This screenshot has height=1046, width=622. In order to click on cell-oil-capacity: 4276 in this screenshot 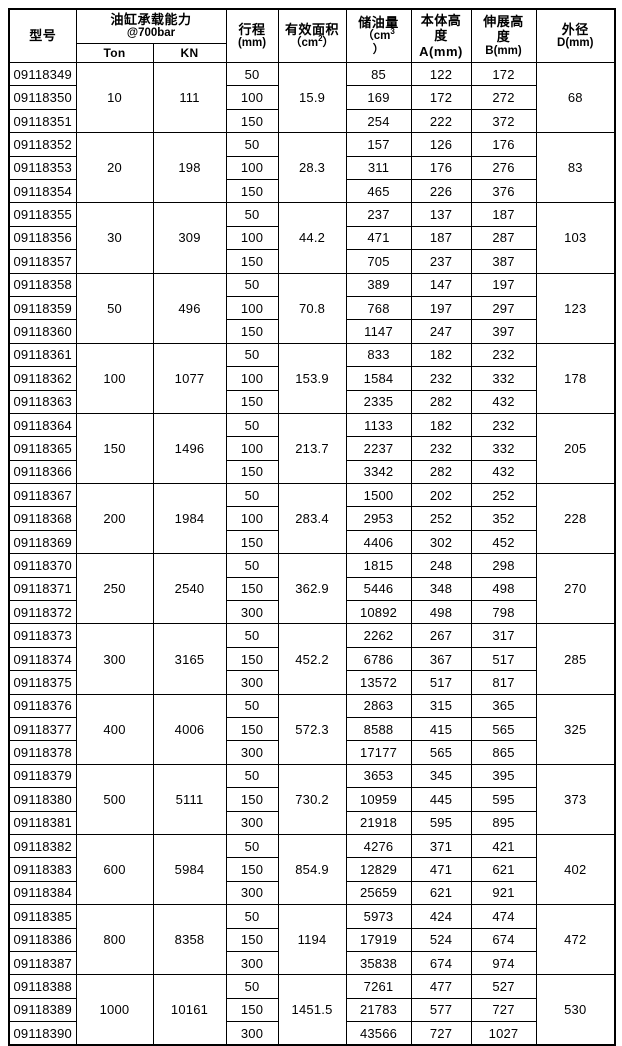, I will do `click(378, 846)`.